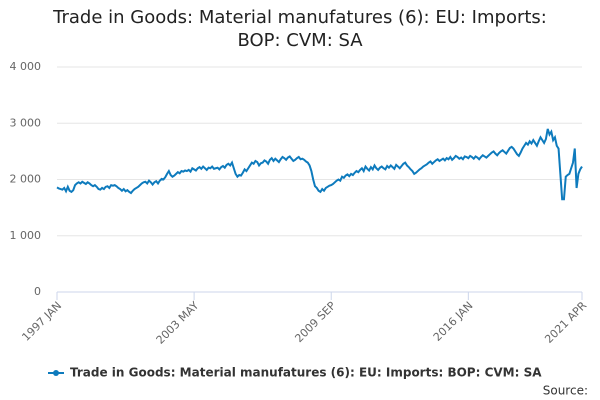  What do you see at coordinates (315, 322) in the screenshot?
I see `x-tick-label: 2009 SEP` at bounding box center [315, 322].